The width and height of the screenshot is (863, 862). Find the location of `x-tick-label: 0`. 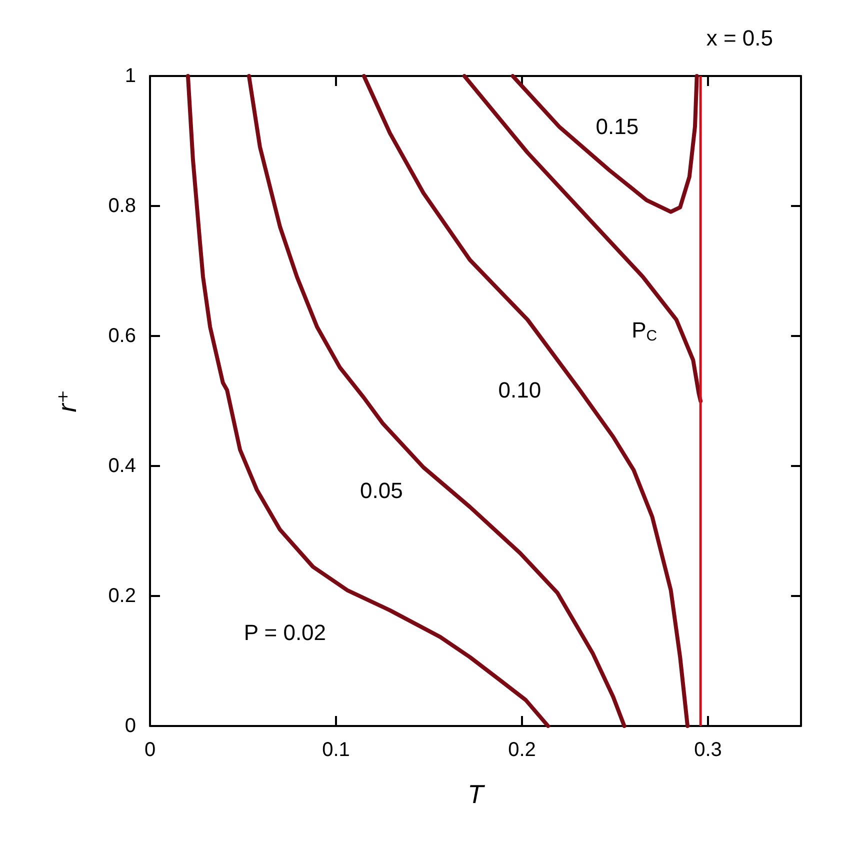

x-tick-label: 0 is located at coordinates (150, 750).